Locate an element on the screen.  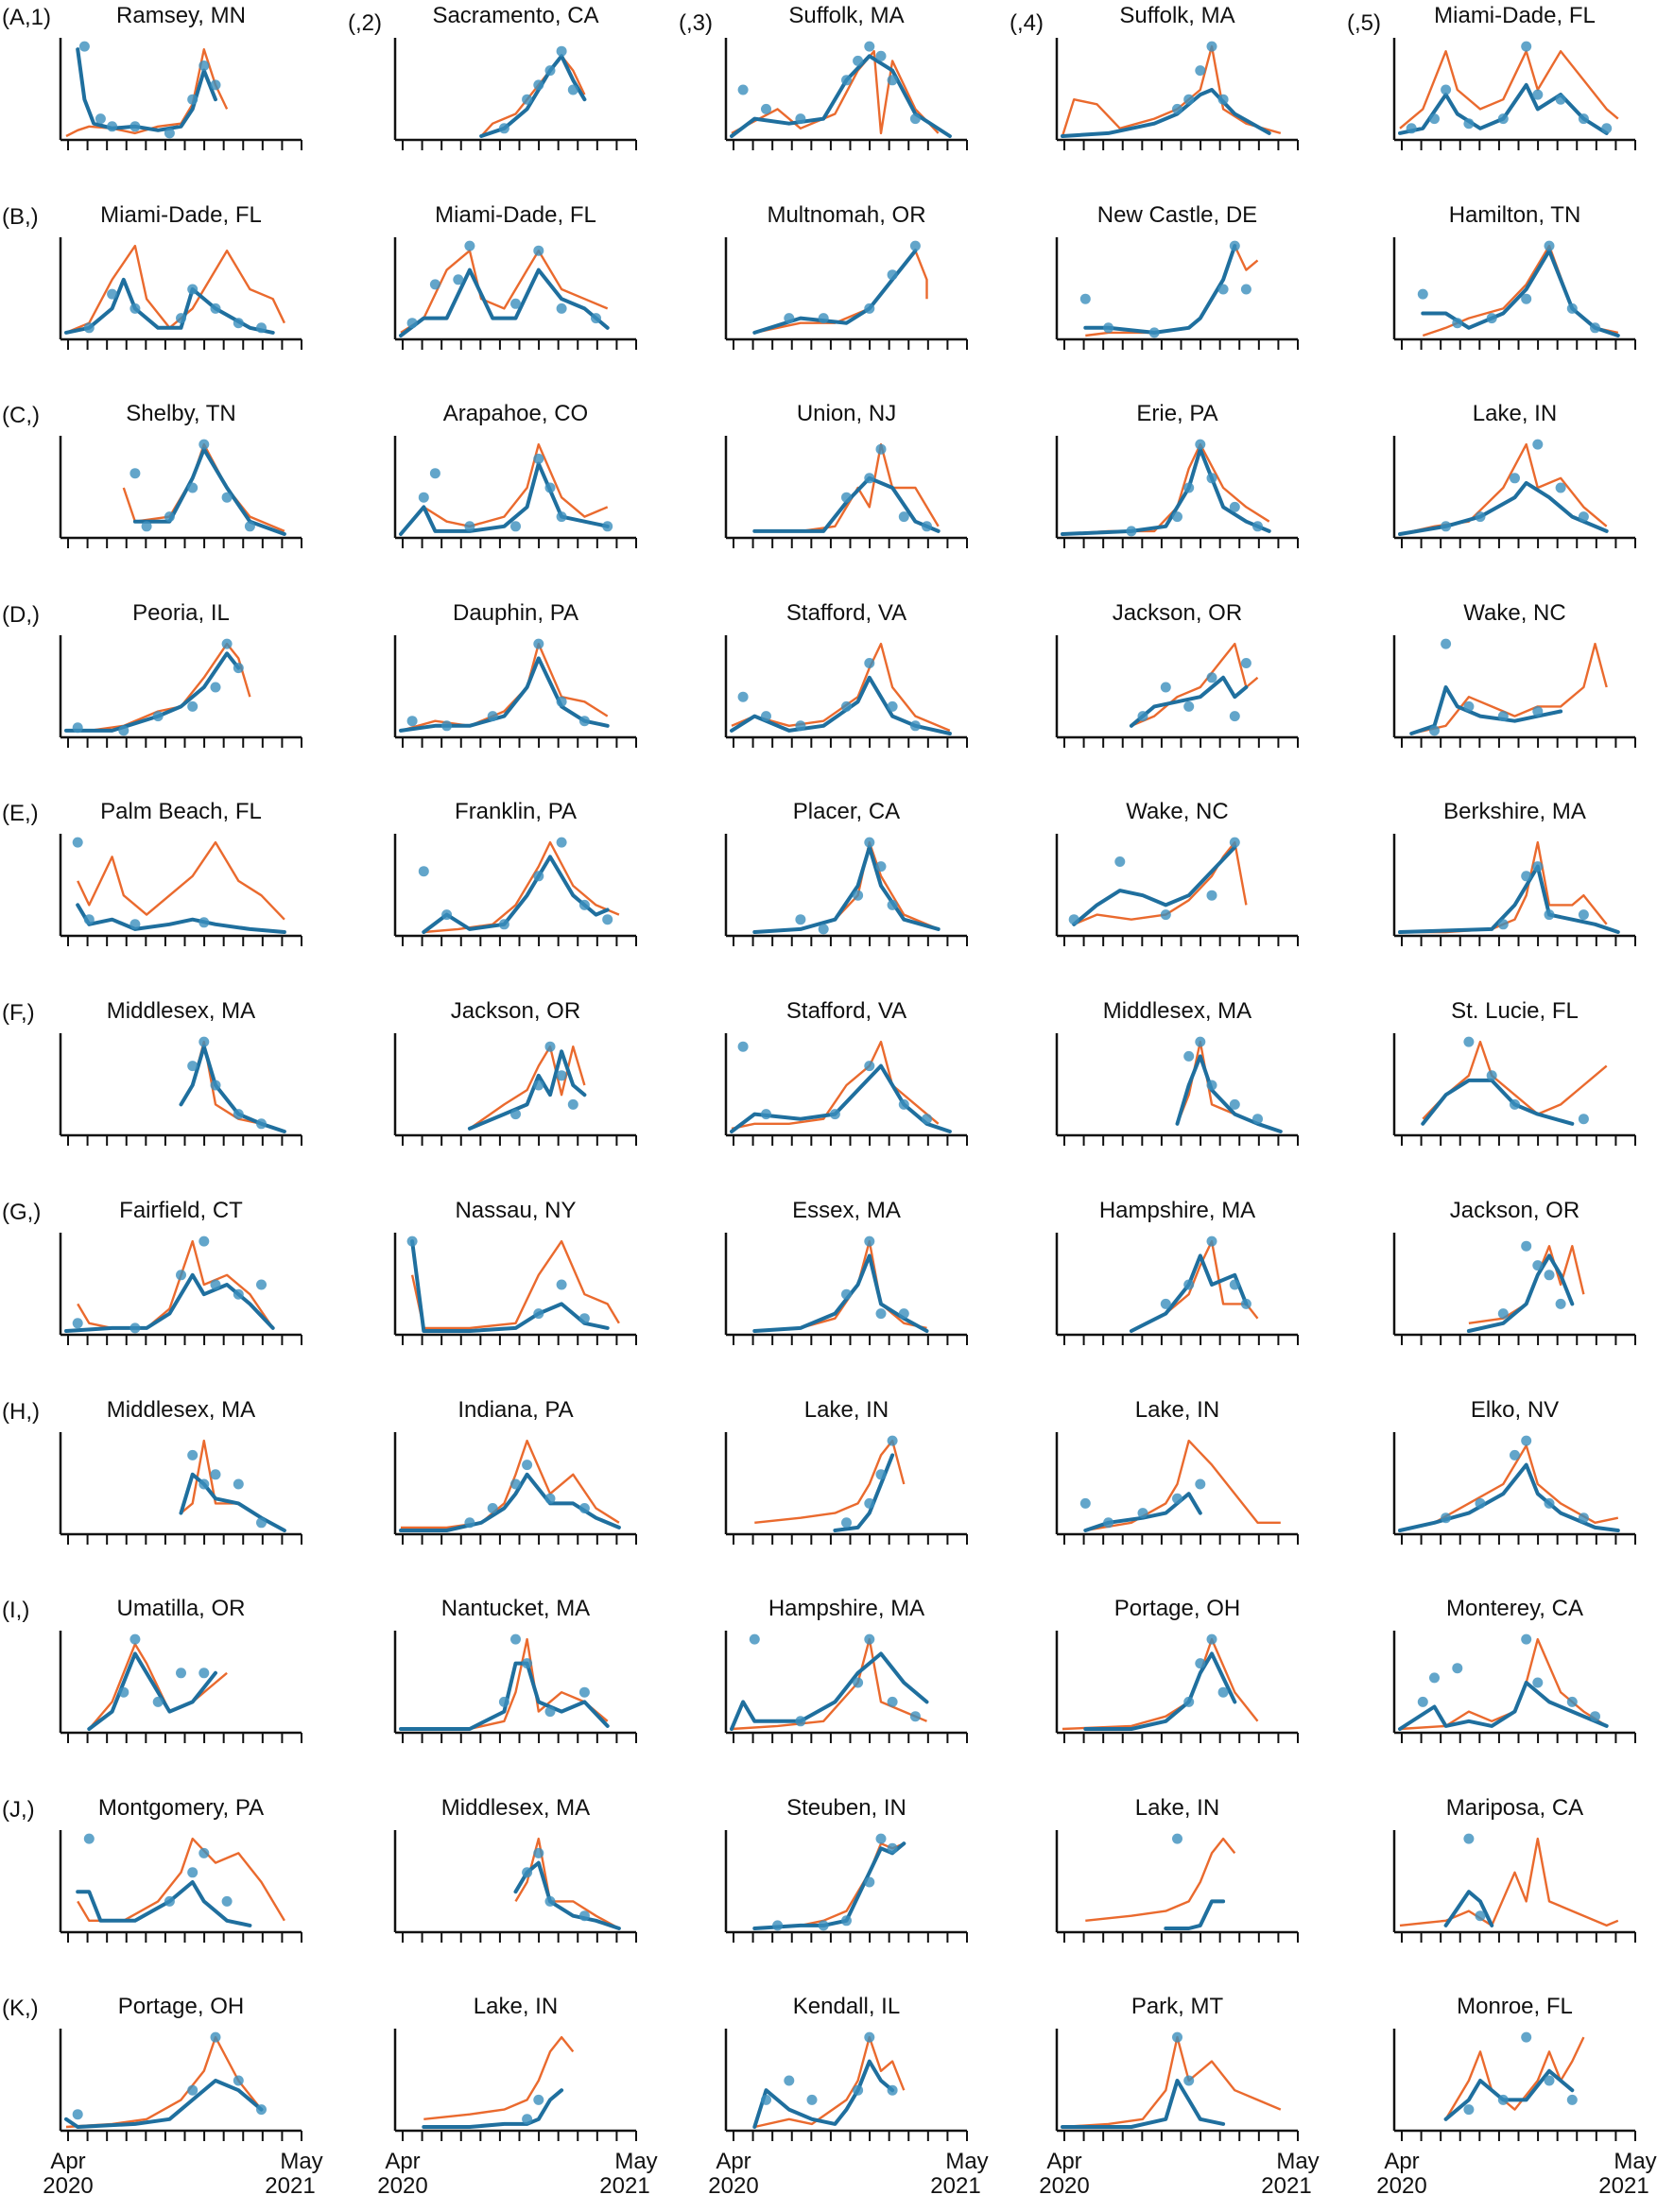
panel: Franklin, PA is located at coordinates (515, 872).